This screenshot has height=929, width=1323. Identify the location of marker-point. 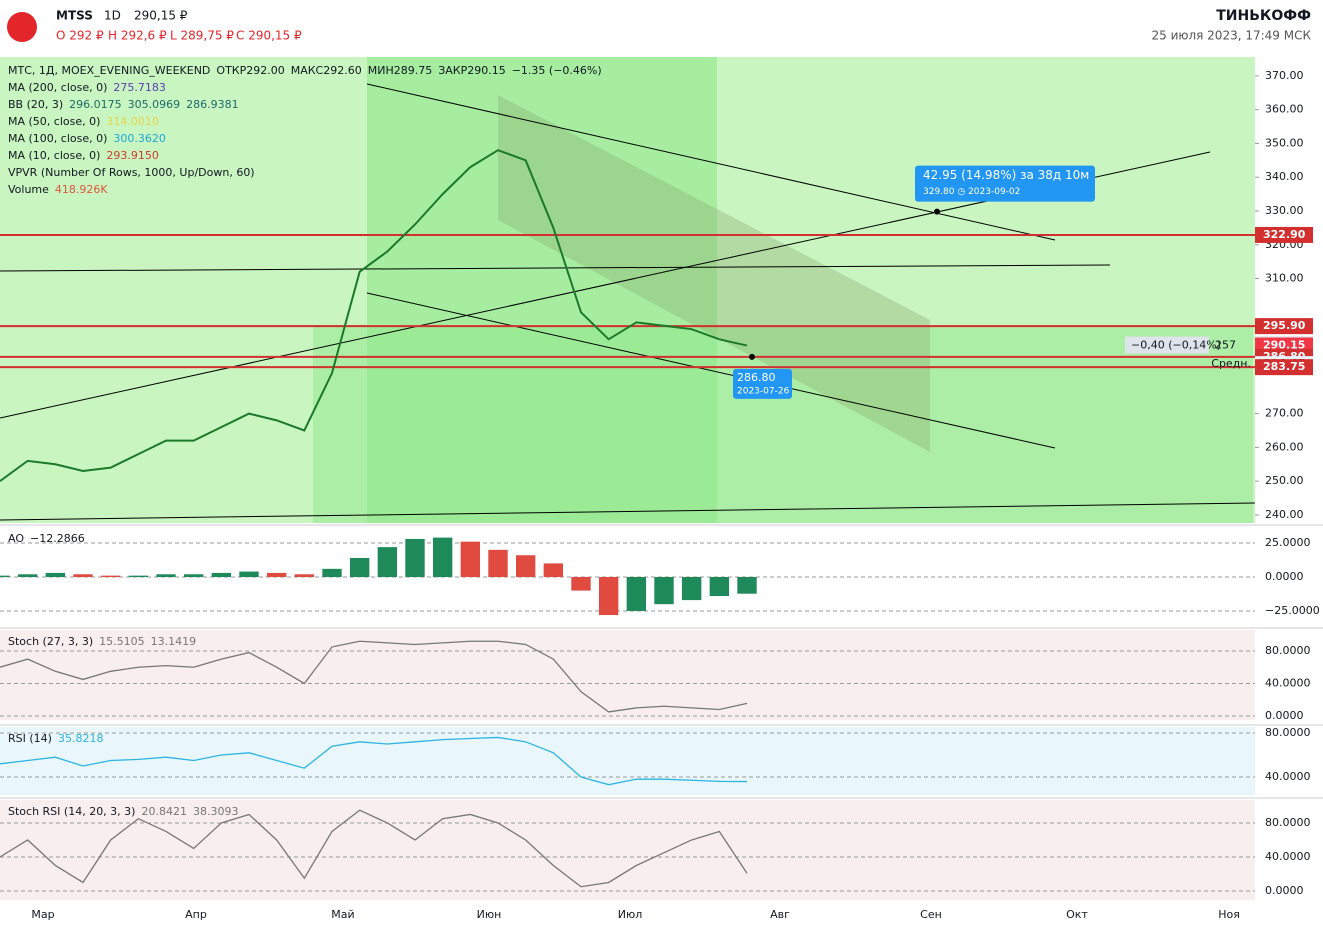
(752, 356).